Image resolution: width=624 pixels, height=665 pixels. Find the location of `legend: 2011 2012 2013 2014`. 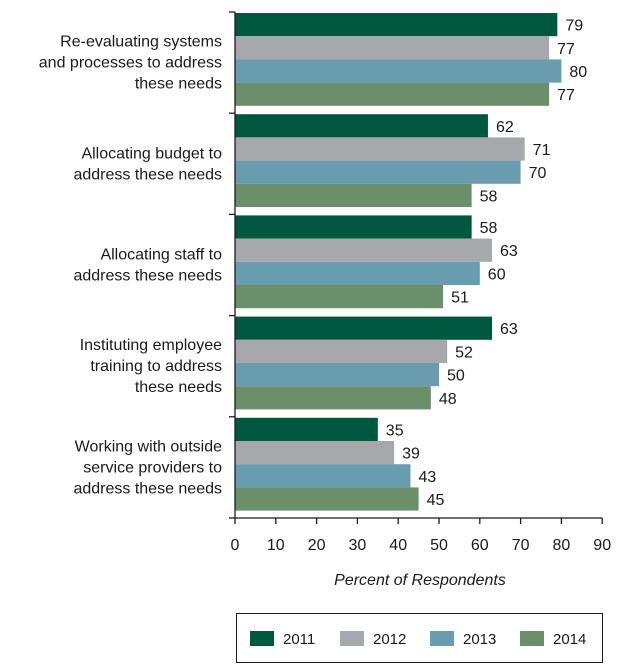

legend: 2011 2012 2013 2014 is located at coordinates (419, 638).